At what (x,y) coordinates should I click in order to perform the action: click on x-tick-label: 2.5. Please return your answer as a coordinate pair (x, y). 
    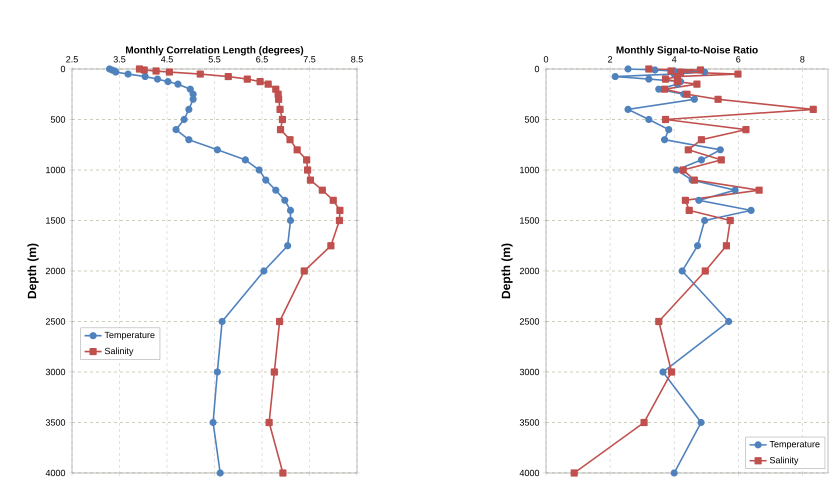
    Looking at the image, I should click on (72, 59).